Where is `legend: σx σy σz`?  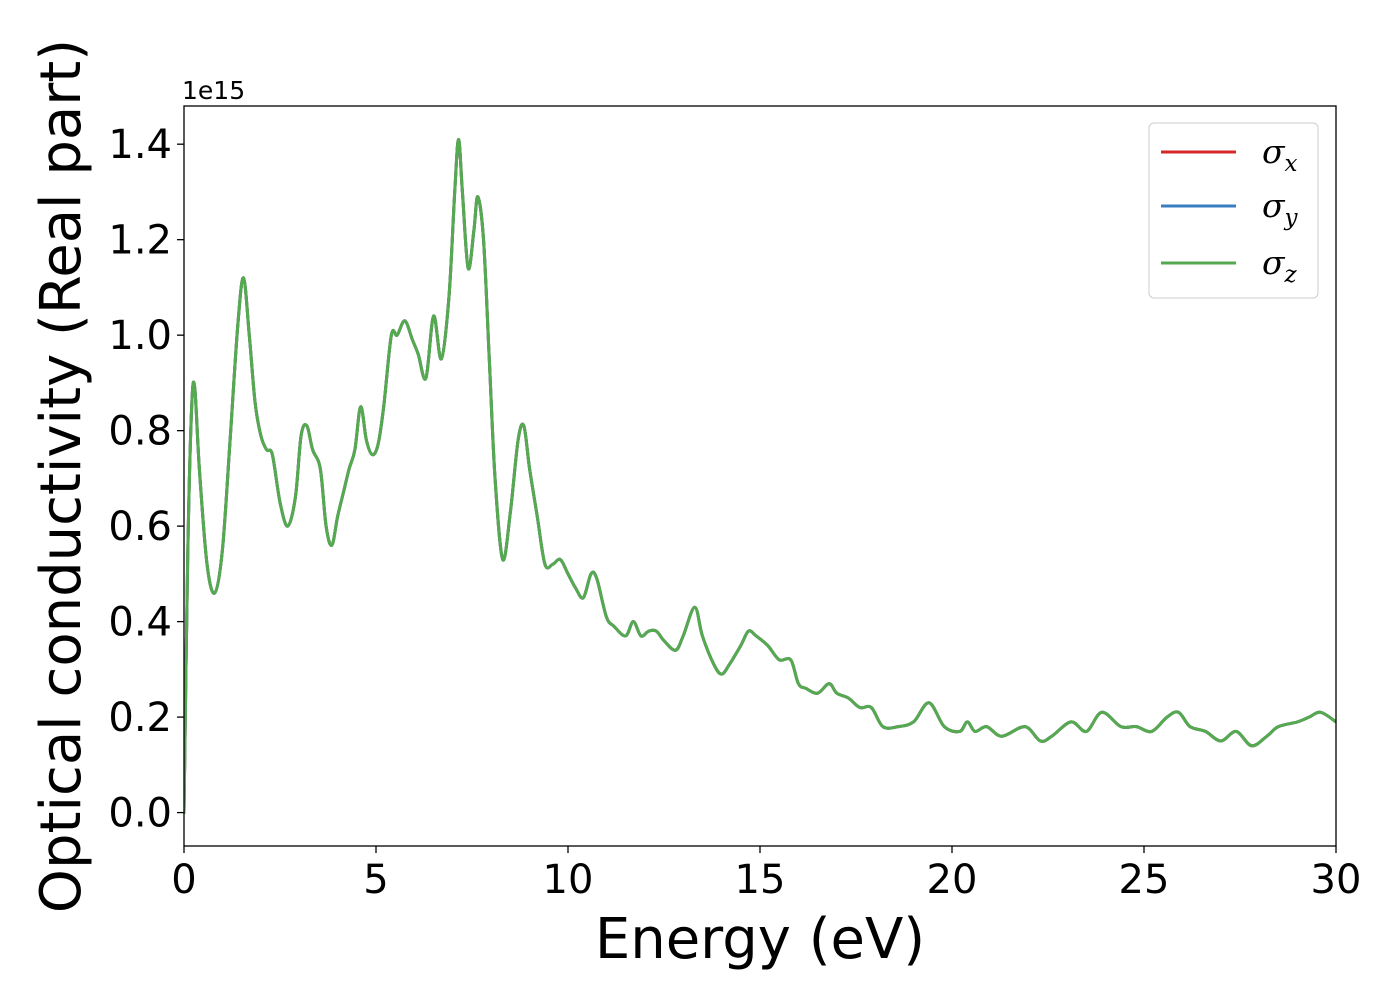
legend: σx σy σz is located at coordinates (1233, 210).